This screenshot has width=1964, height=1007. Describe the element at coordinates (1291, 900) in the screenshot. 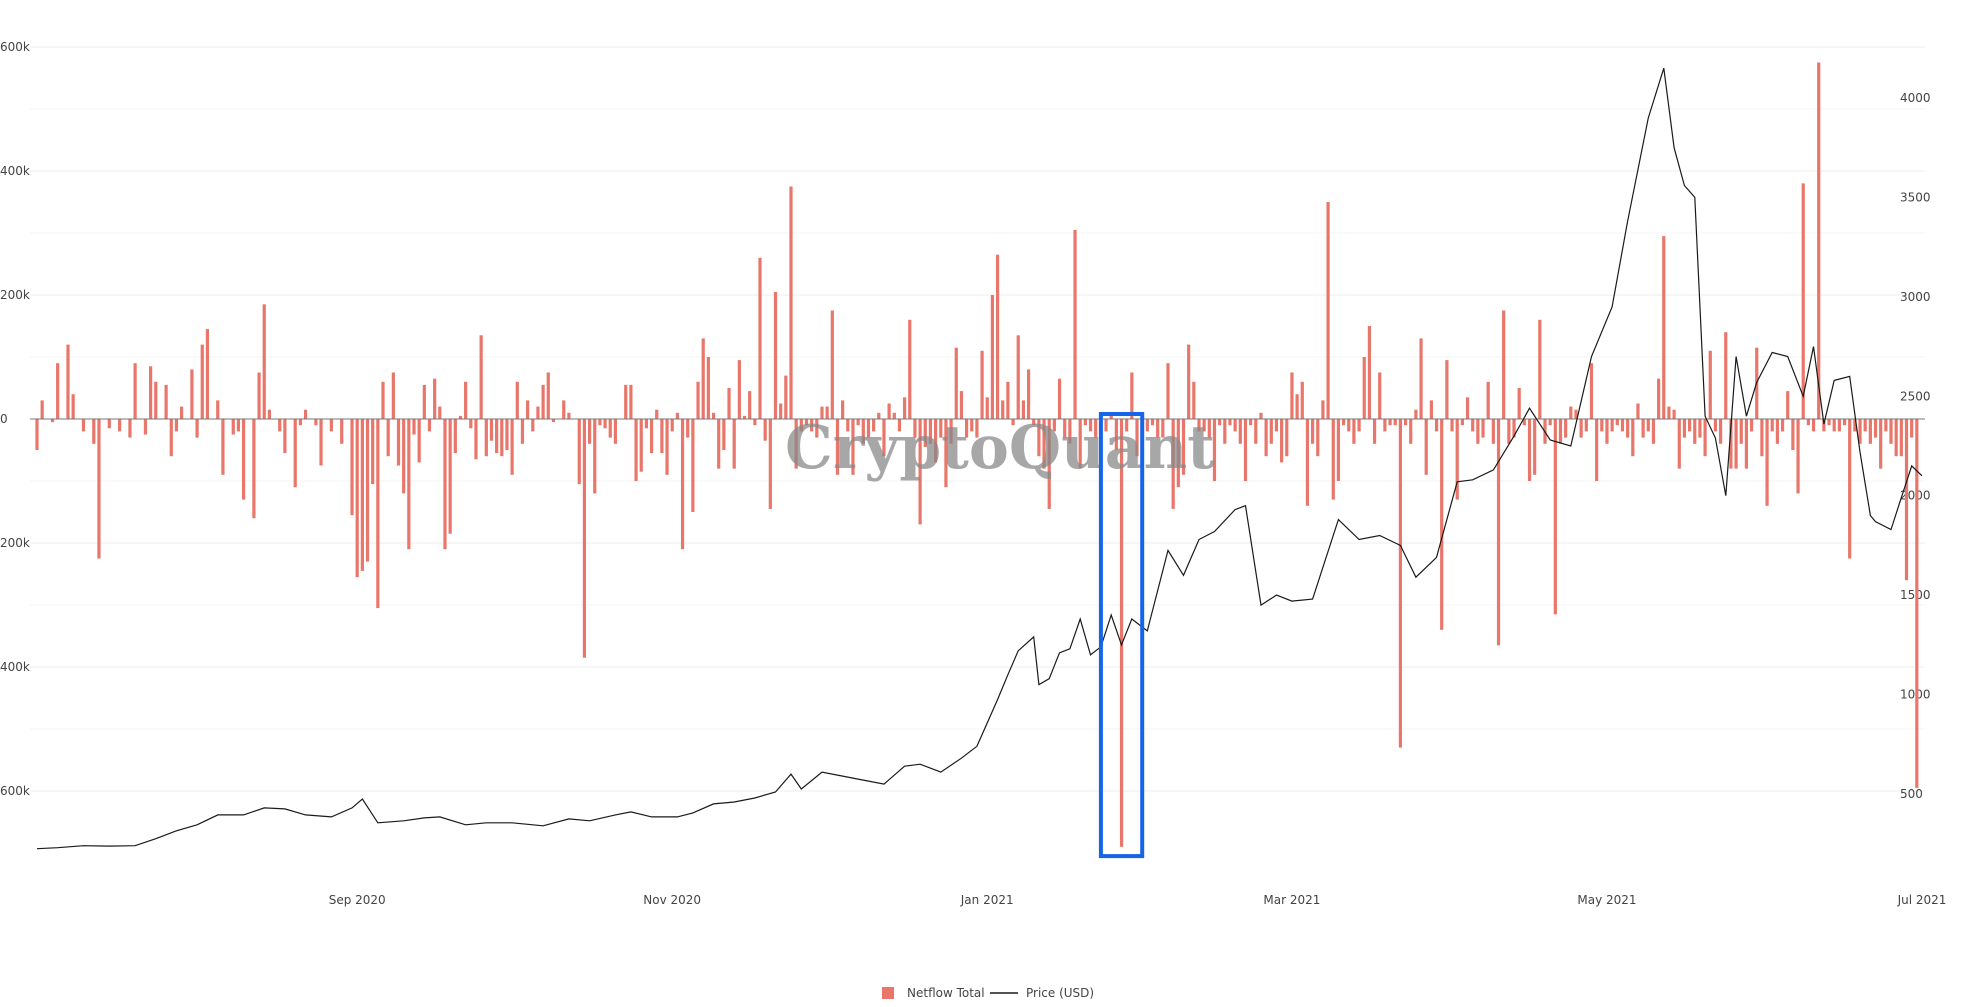

I see `x-tick-label: Mar 2021` at that location.